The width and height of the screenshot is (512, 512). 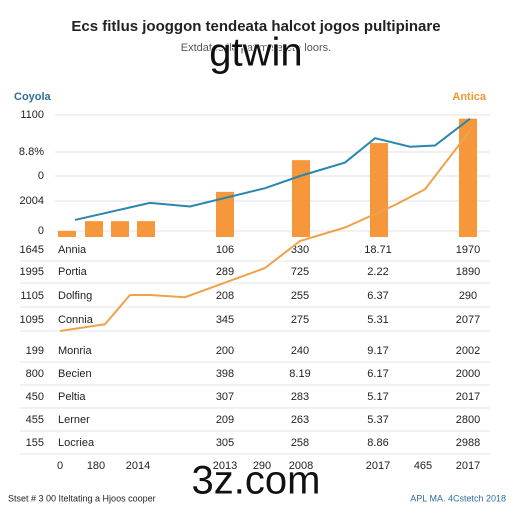 I want to click on table-cell: 8.86, so click(x=377, y=443).